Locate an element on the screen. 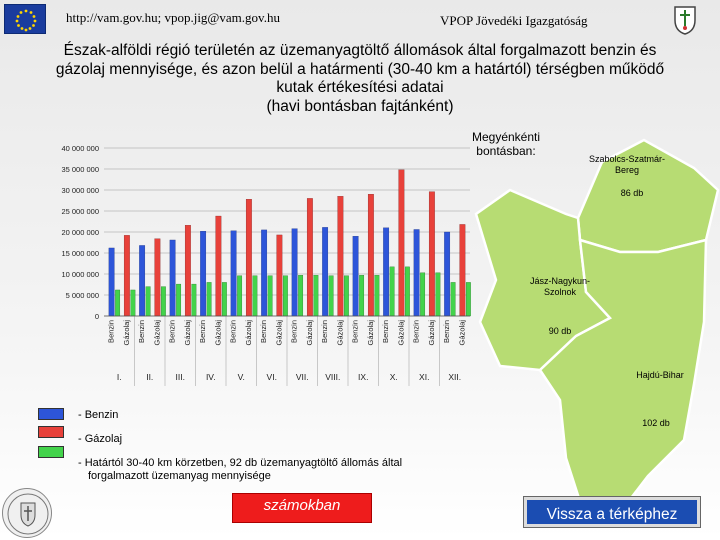 Image resolution: width=720 pixels, height=540 pixels. map-heading-line-2: bontásban: is located at coordinates (506, 151).